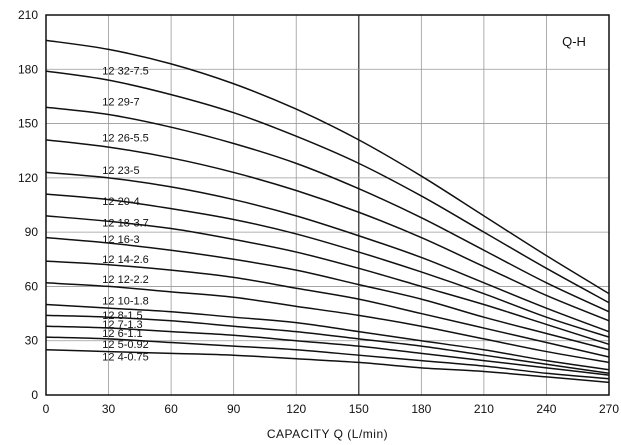  What do you see at coordinates (120, 102) in the screenshot?
I see `curve-label: 12 29-7` at bounding box center [120, 102].